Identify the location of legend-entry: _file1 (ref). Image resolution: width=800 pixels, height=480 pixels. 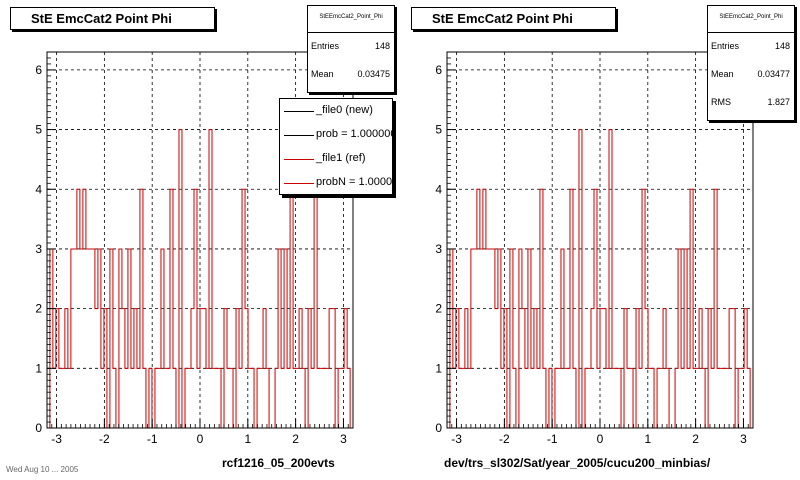
(336, 159).